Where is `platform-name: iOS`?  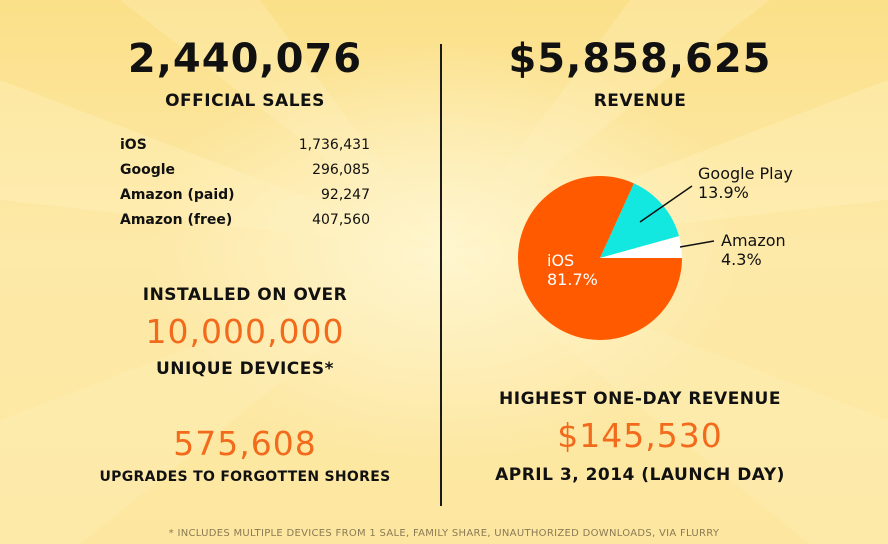 platform-name: iOS is located at coordinates (133, 145).